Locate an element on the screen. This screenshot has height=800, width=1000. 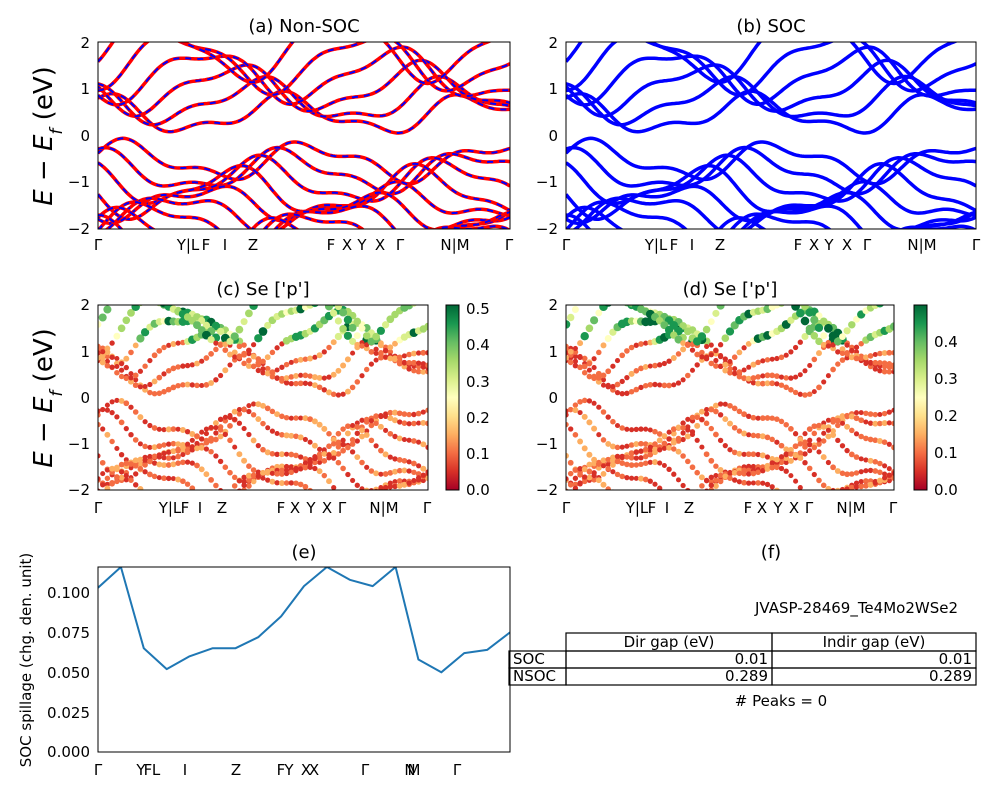
panel-a-ytick: 2 is located at coordinates (85, 43).